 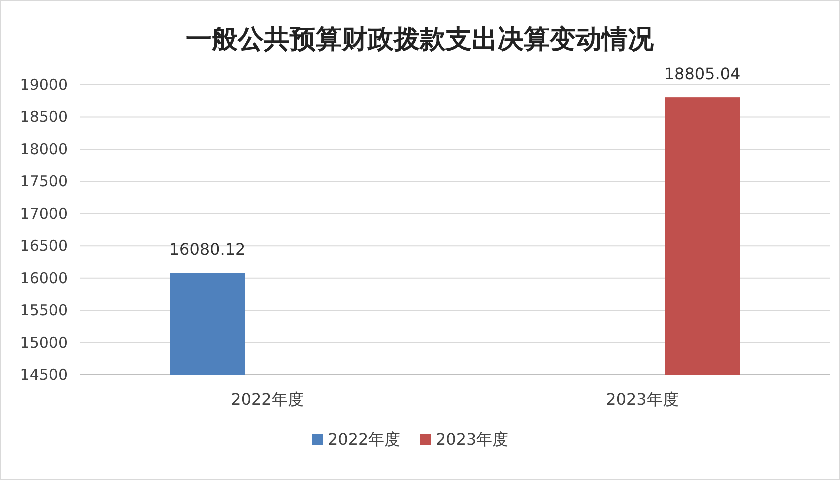 I want to click on y-tick-label: 17000, so click(x=44, y=213).